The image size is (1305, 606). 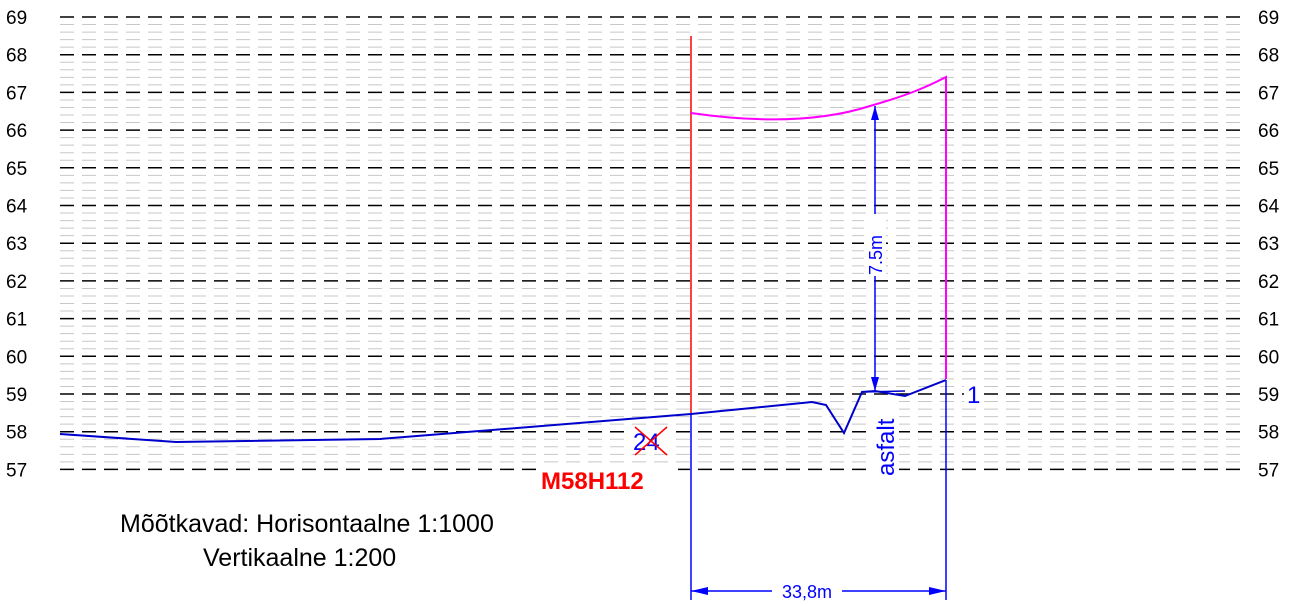 What do you see at coordinates (300, 558) in the screenshot?
I see `scale-note-line-2: Vertikaalne 1:200` at bounding box center [300, 558].